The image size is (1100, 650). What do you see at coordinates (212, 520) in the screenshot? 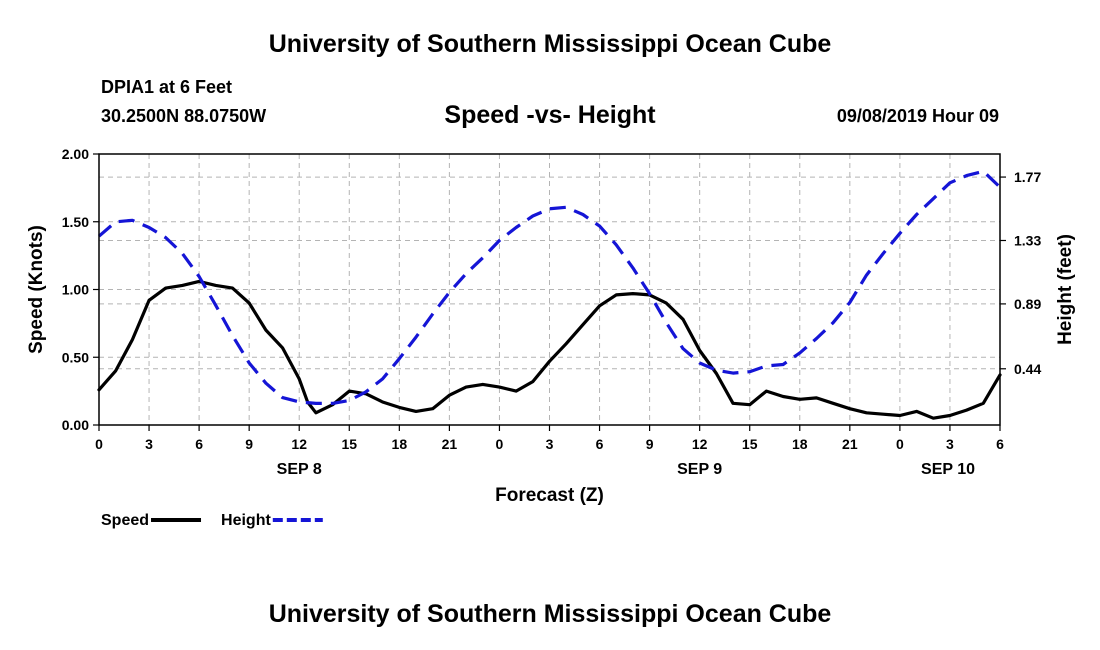
I see `legend: Speed Height` at bounding box center [212, 520].